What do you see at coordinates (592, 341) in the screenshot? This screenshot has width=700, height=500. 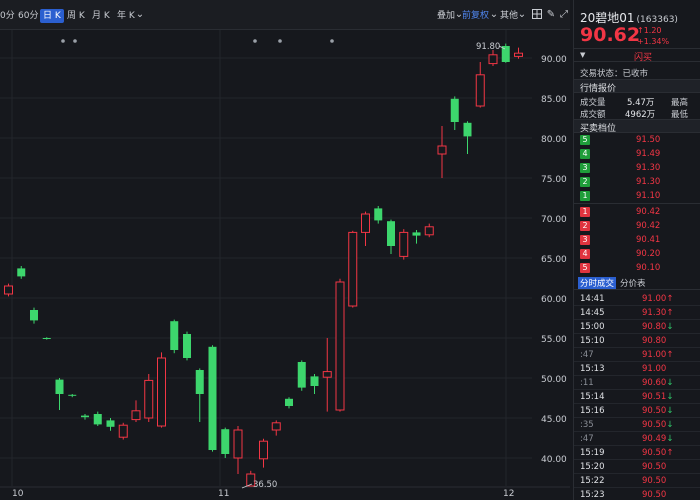 I see `trade-time: 15:10` at bounding box center [592, 341].